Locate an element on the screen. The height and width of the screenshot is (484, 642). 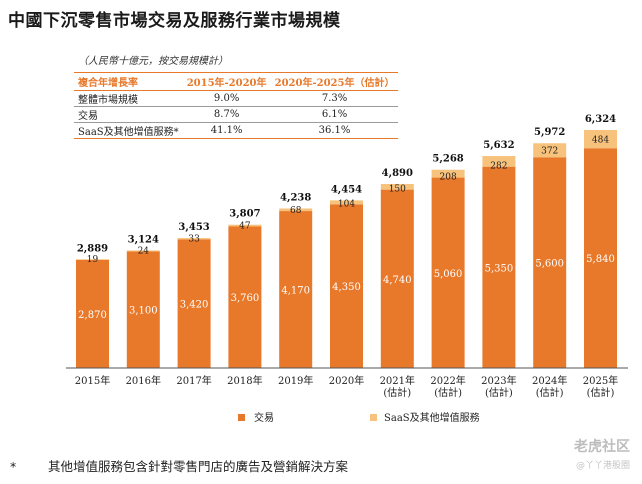
data-label-transaction: 5,600 is located at coordinates (549, 264).